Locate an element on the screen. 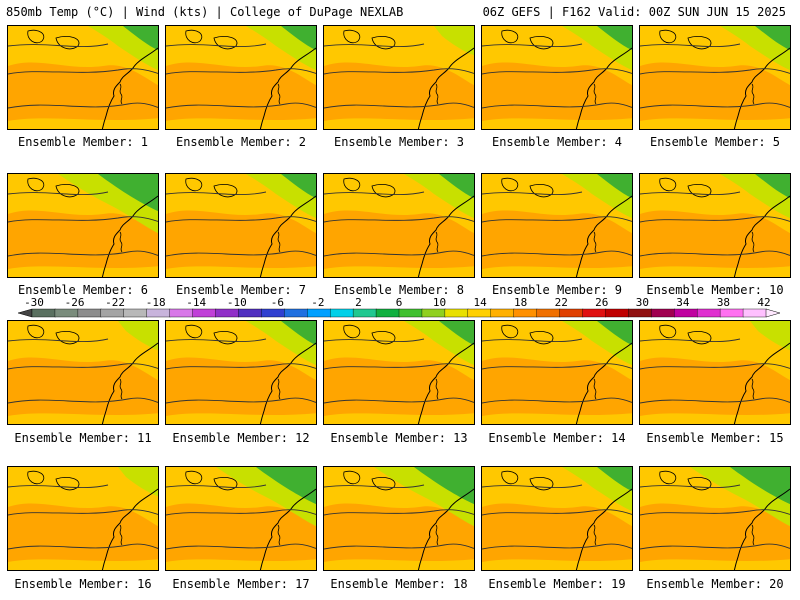  colorbar-tick-label: 18 is located at coordinates (520, 302).